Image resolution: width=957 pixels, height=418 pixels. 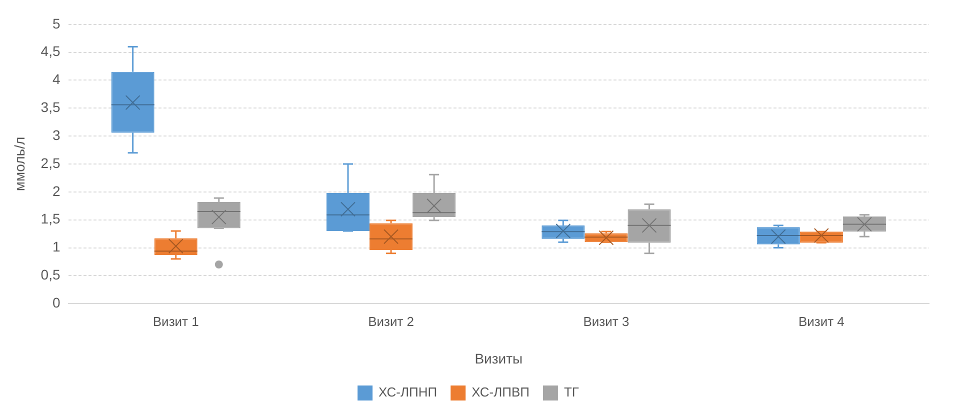 What do you see at coordinates (19, 164) in the screenshot?
I see `y-axis-title: ммоль/л` at bounding box center [19, 164].